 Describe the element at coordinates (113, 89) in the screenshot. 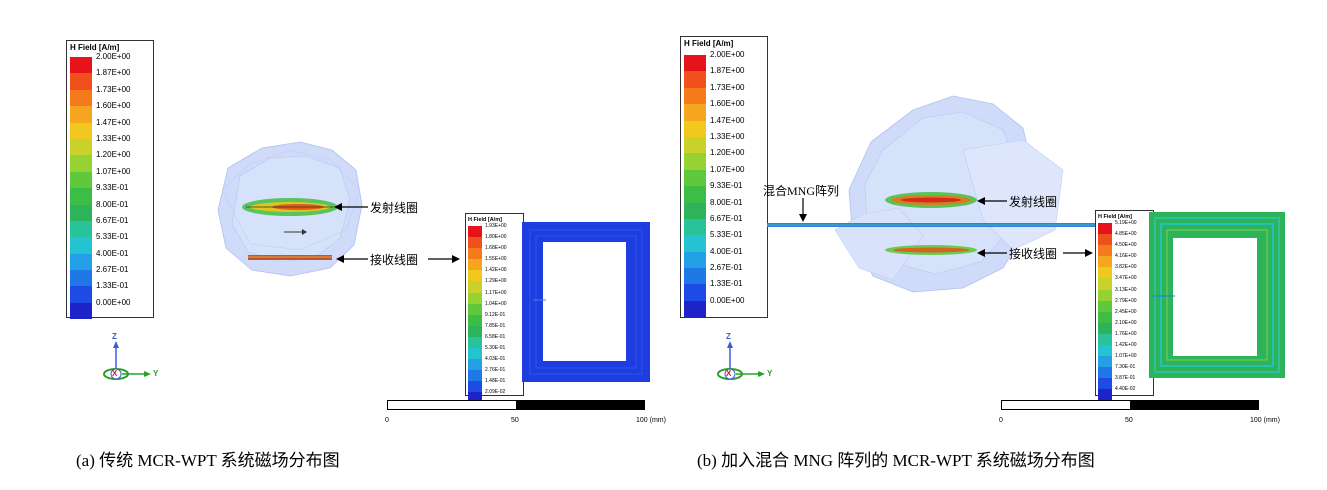

I see `legend-tick-label: 1.73E+00` at that location.